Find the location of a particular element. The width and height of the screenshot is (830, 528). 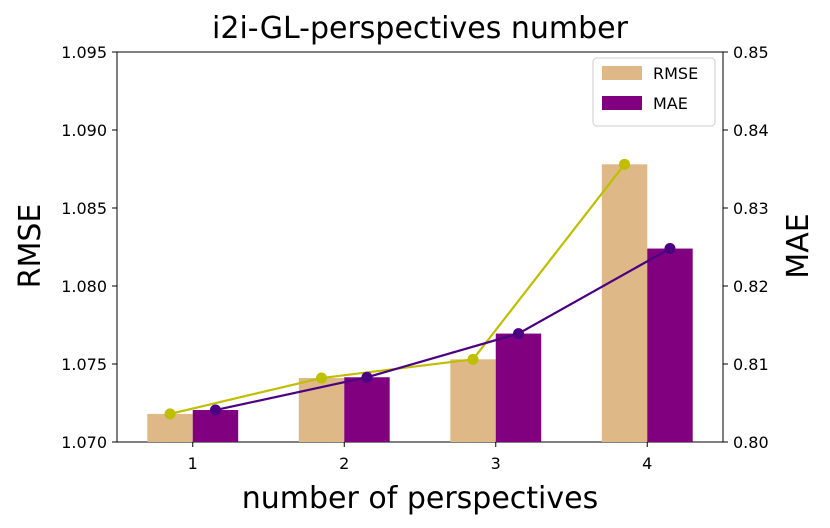

y-right-tick-label-0.85: 0.85 is located at coordinates (751, 52).